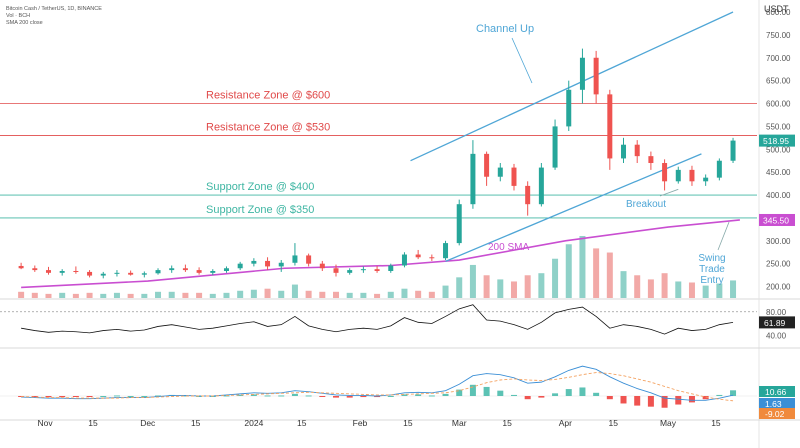 This screenshot has height=448, width=800. What do you see at coordinates (377, 387) in the screenshot?
I see `macd-signal-line` at bounding box center [377, 387].